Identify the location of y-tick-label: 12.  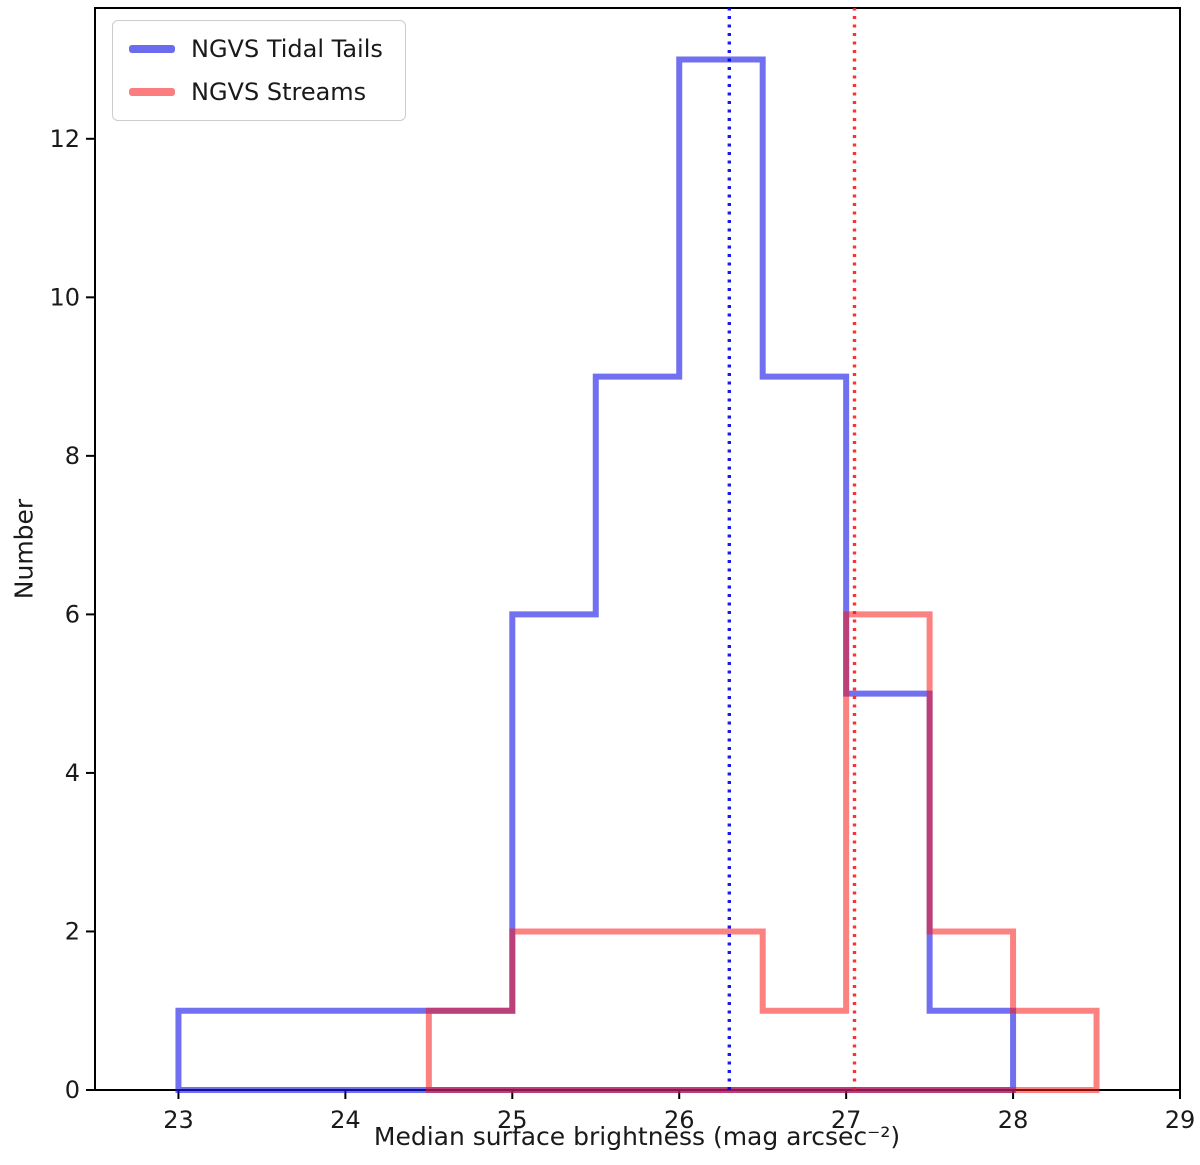
(64, 139).